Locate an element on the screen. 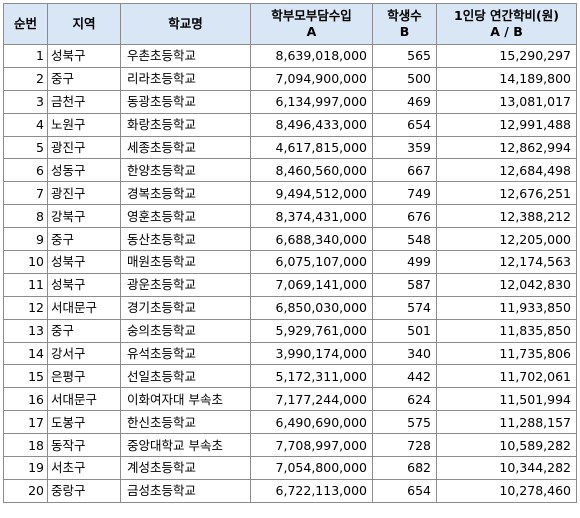  region-cell: 성동구 is located at coordinates (84, 170).